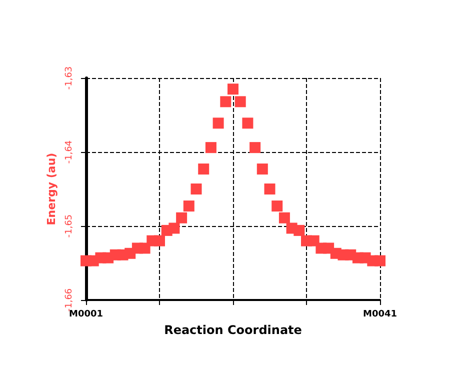 The height and width of the screenshot is (378, 473). What do you see at coordinates (69, 226) in the screenshot?
I see `y-tick-label: -1,65` at bounding box center [69, 226].